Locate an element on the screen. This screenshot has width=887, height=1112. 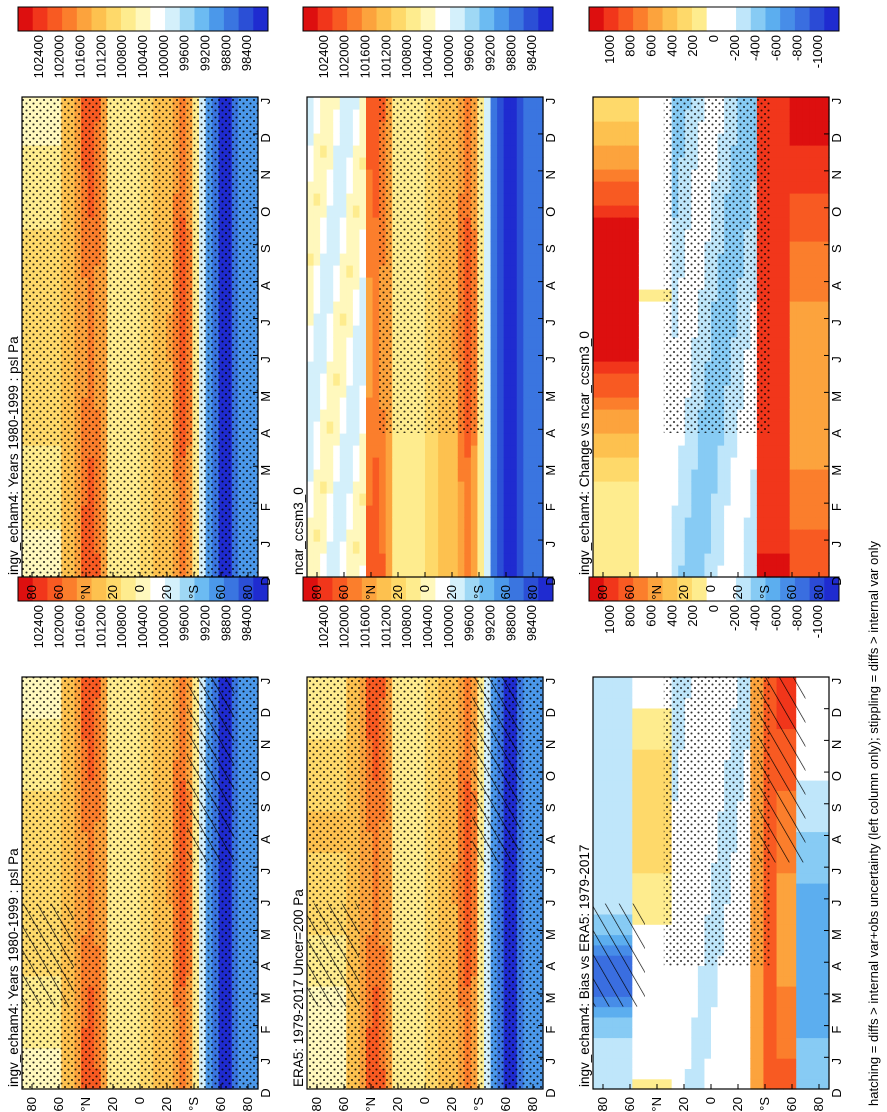
lat-tick-label: 20 is located at coordinates (451, 1104).